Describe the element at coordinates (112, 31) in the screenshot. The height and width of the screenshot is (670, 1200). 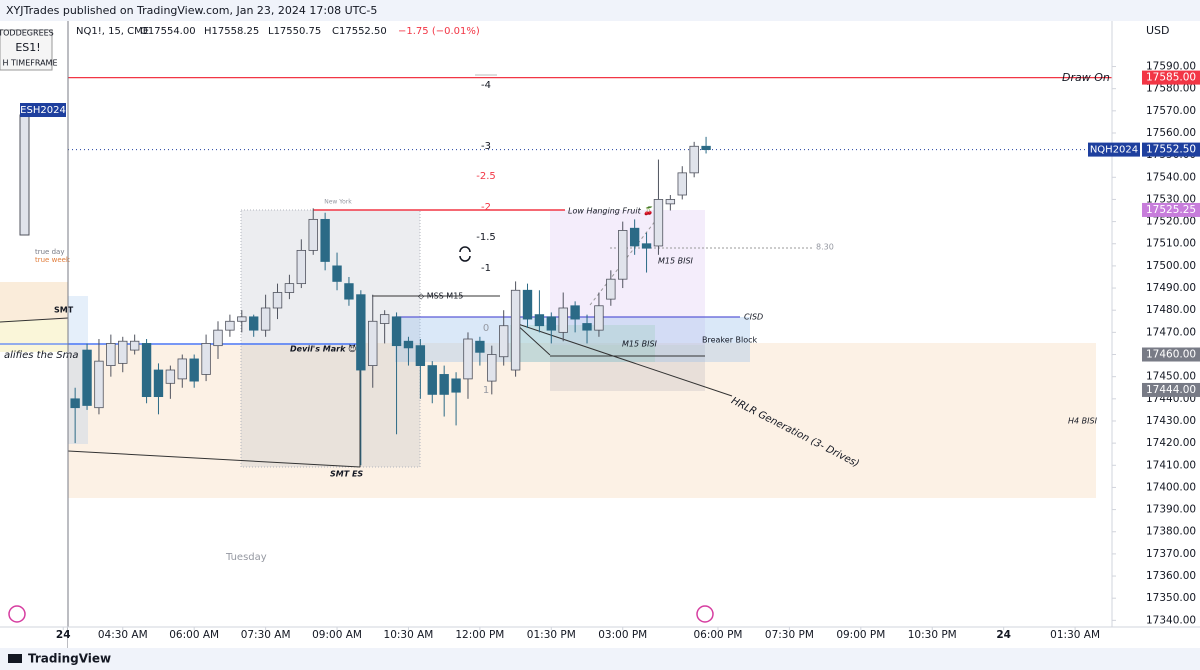
I see `symbol-title: NQ1!, 15, CME` at that location.